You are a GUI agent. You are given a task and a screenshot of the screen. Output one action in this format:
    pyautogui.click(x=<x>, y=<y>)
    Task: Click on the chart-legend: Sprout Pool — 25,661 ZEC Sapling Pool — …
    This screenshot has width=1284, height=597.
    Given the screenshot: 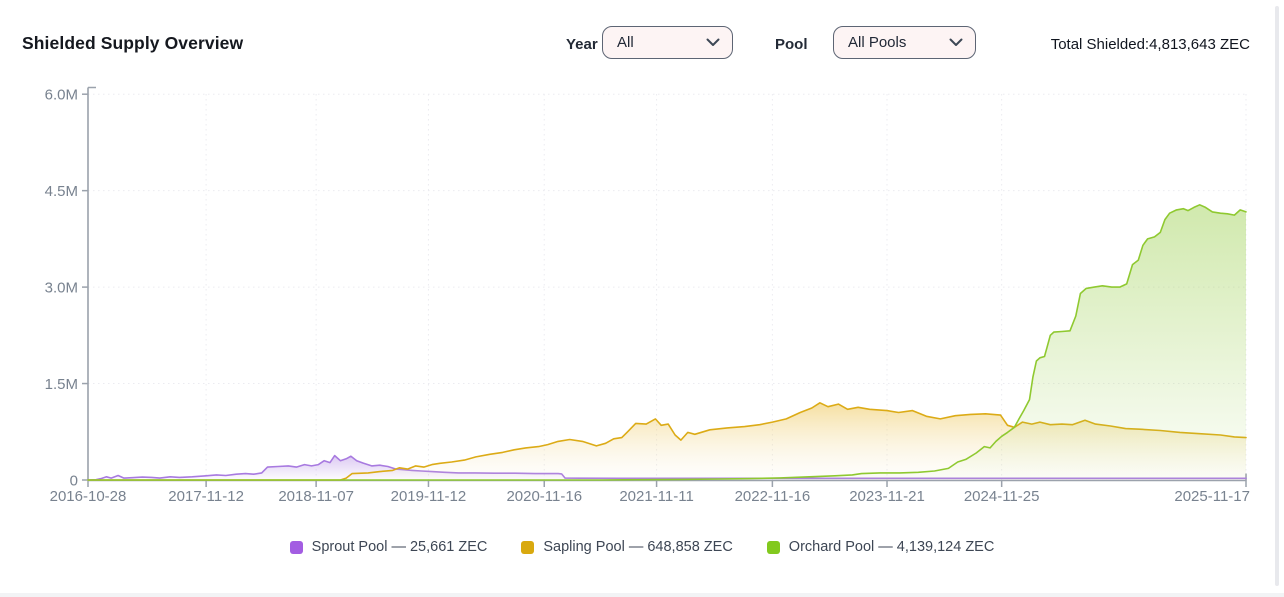 What is the action you would take?
    pyautogui.click(x=642, y=547)
    